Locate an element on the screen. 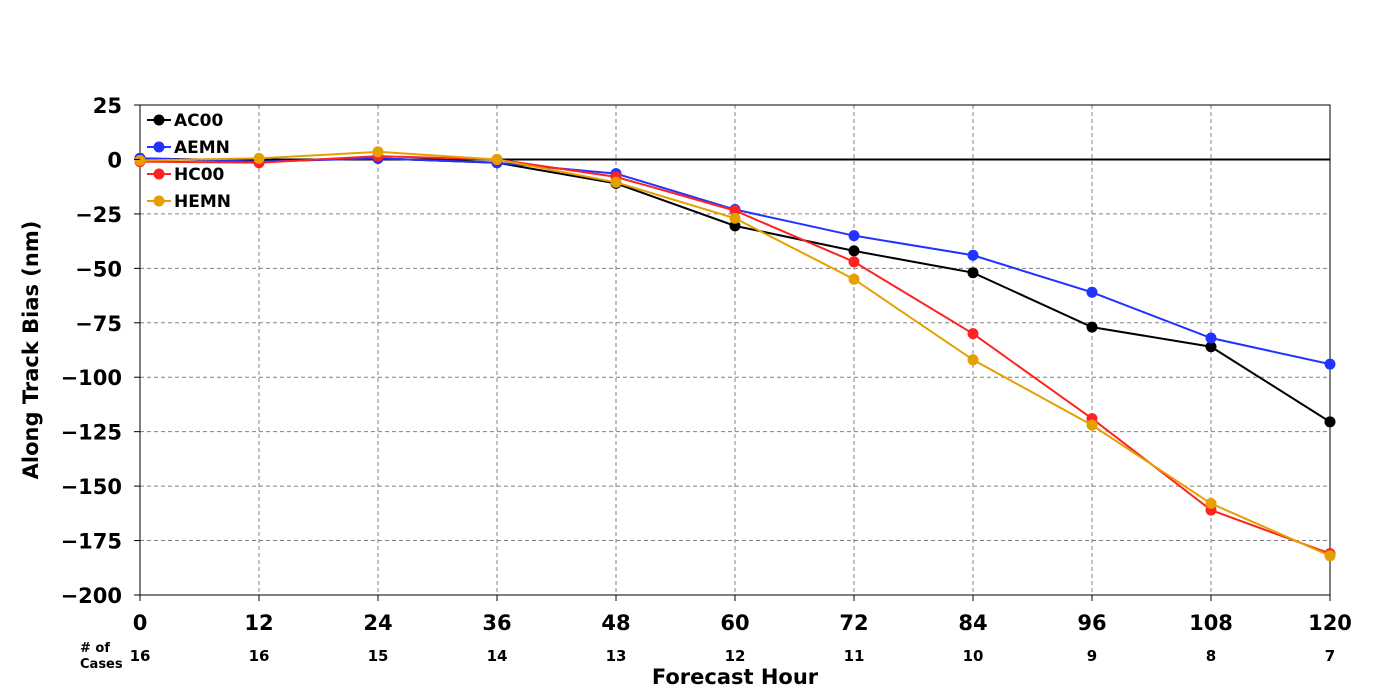  y-tick-label: −125 is located at coordinates (91, 433).